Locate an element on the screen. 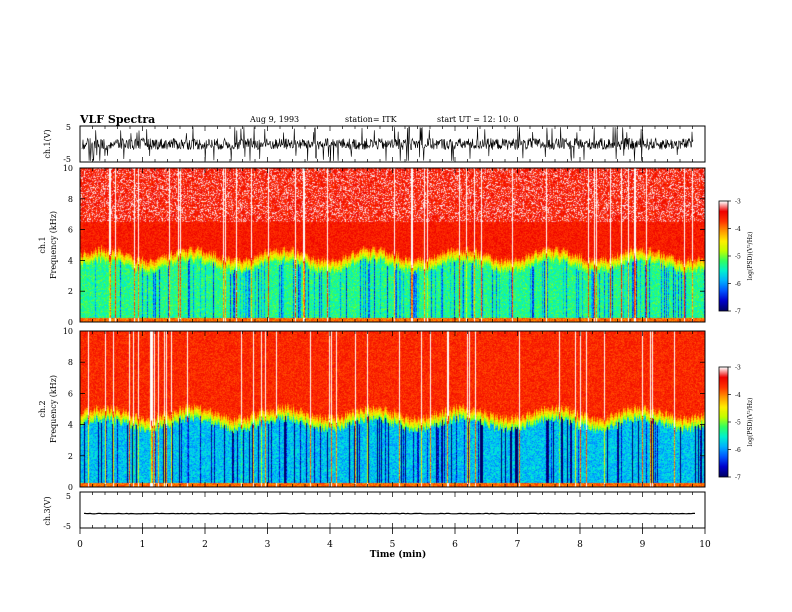  ch2-spectrogram-ylabel-channel: ch.2 is located at coordinates (42, 408).